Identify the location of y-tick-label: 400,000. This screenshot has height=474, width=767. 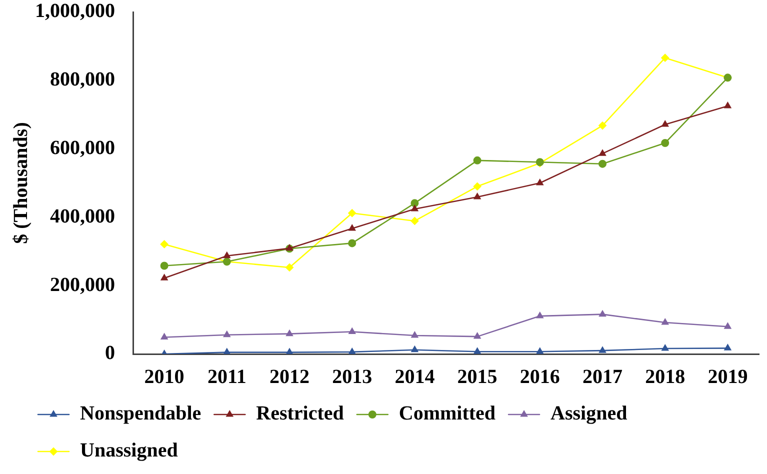
(82, 216).